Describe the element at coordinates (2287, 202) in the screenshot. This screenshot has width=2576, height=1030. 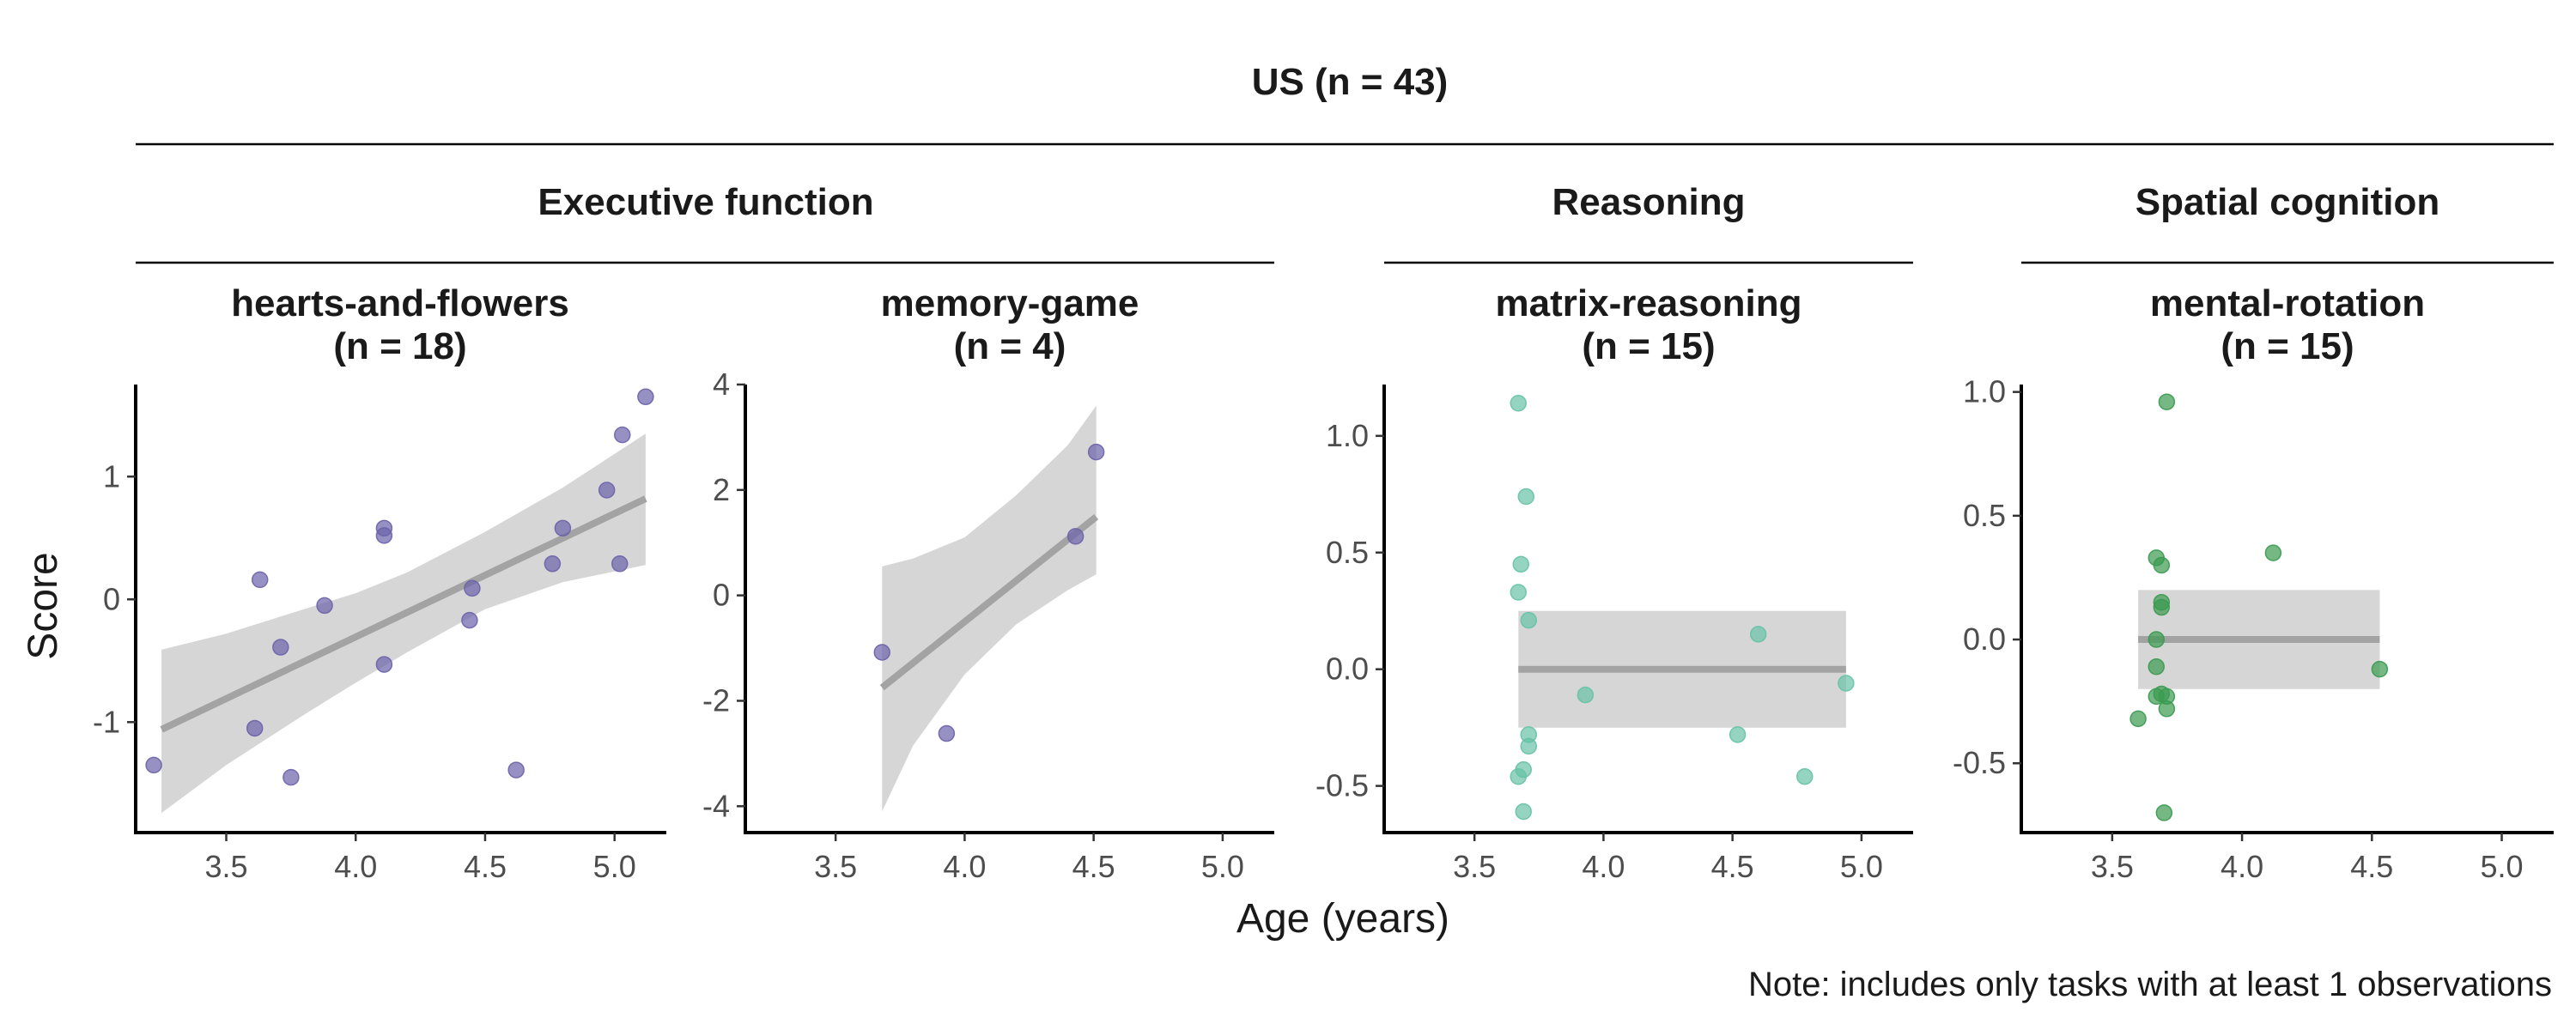
I see `group-label-spatial-cognition: Spatial cognition` at that location.